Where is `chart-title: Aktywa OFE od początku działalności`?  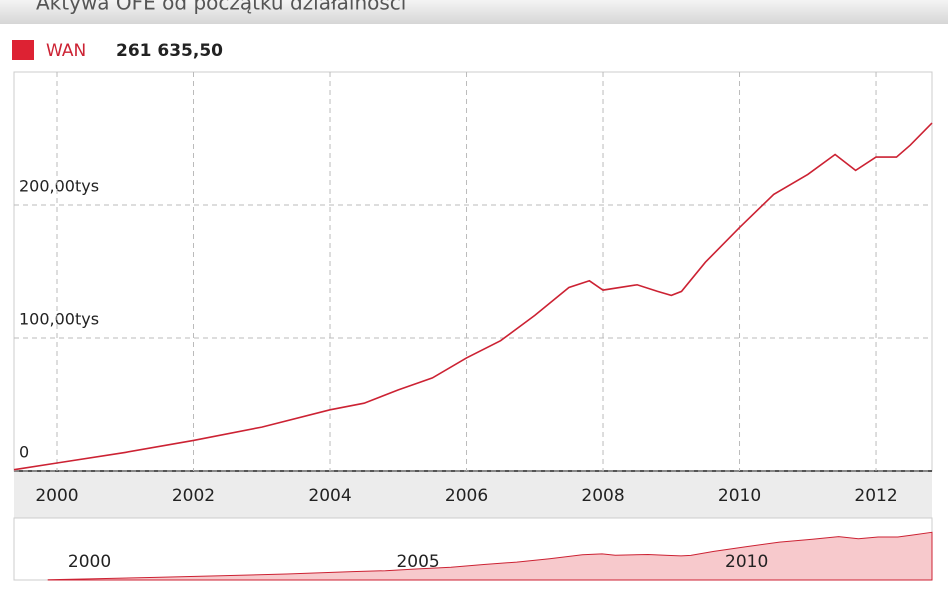 chart-title: Aktywa OFE od początku działalności is located at coordinates (221, 7).